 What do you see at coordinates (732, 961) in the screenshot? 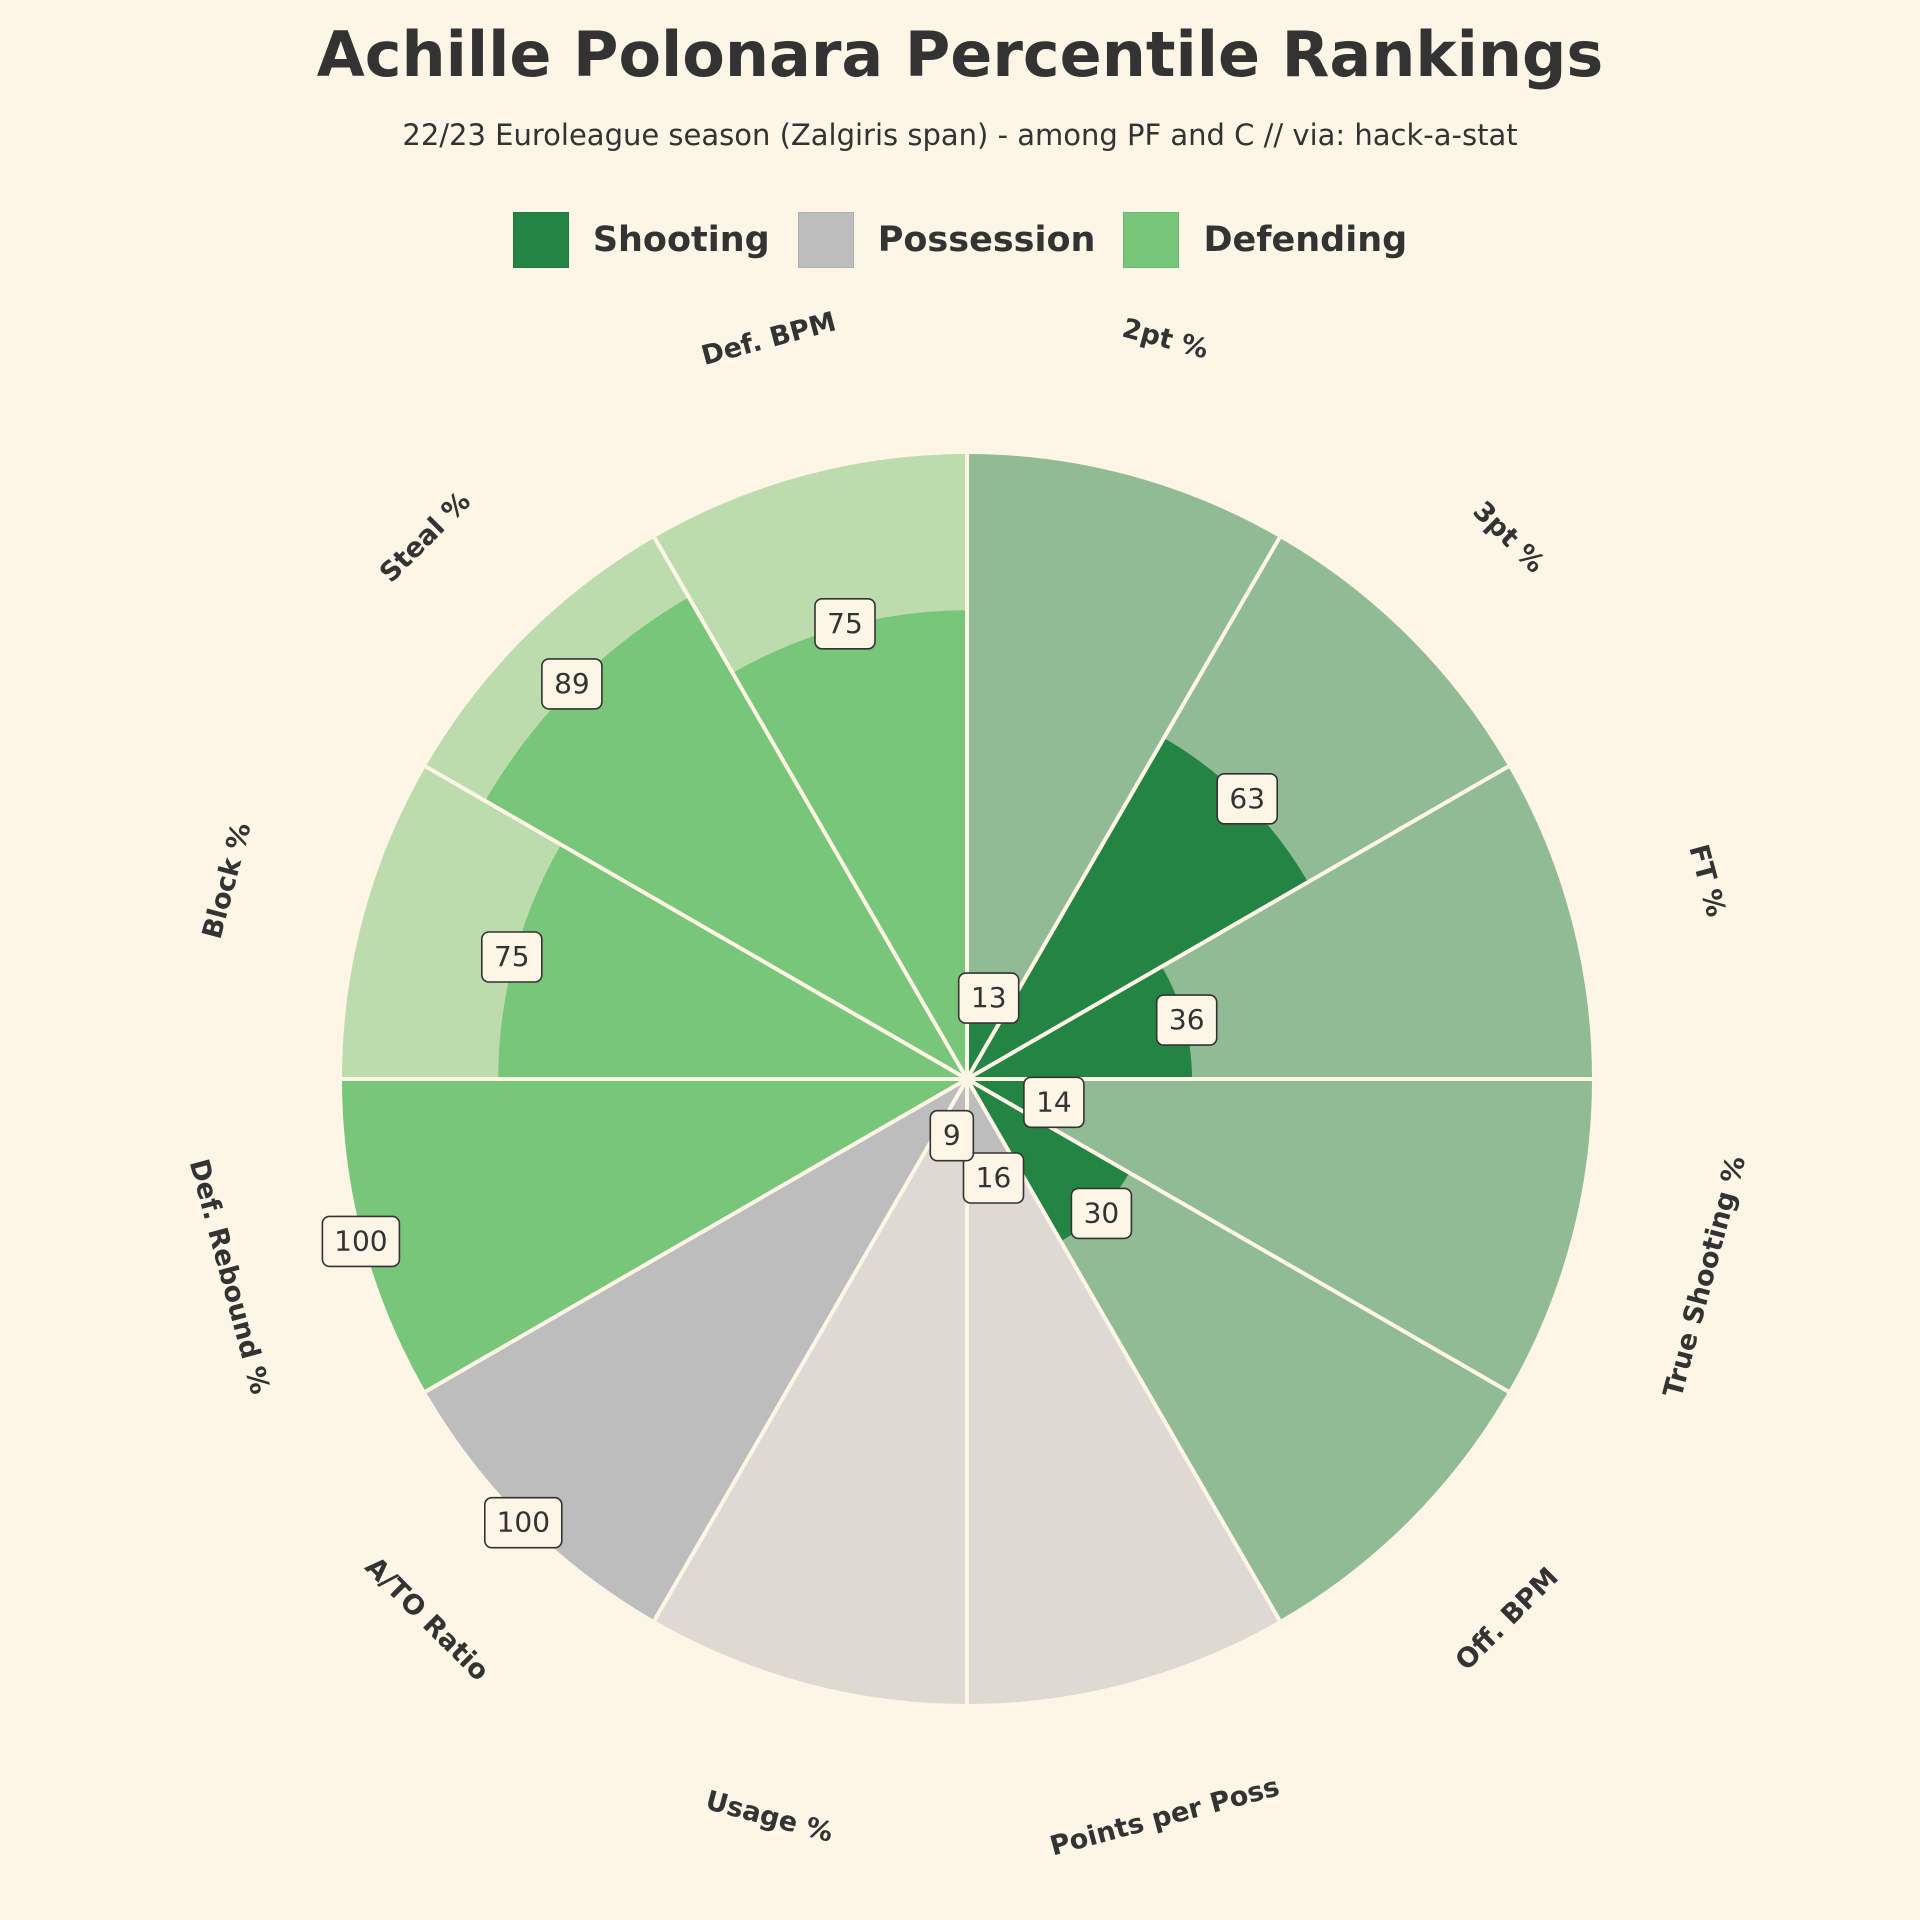
I see `bar-block` at bounding box center [732, 961].